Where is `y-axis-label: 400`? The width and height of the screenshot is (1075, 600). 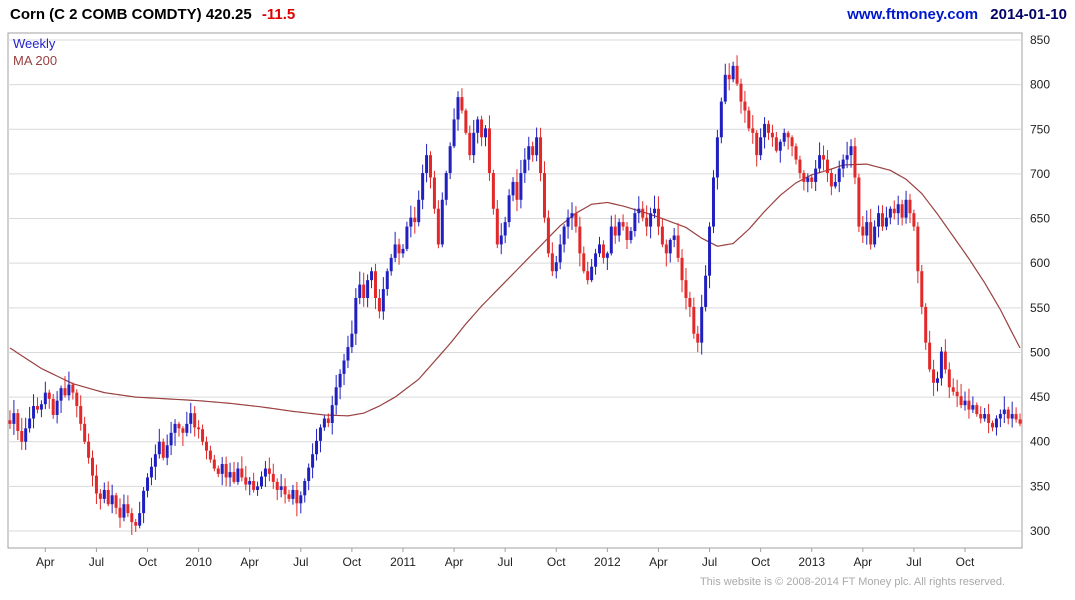 y-axis-label: 400 is located at coordinates (1040, 442).